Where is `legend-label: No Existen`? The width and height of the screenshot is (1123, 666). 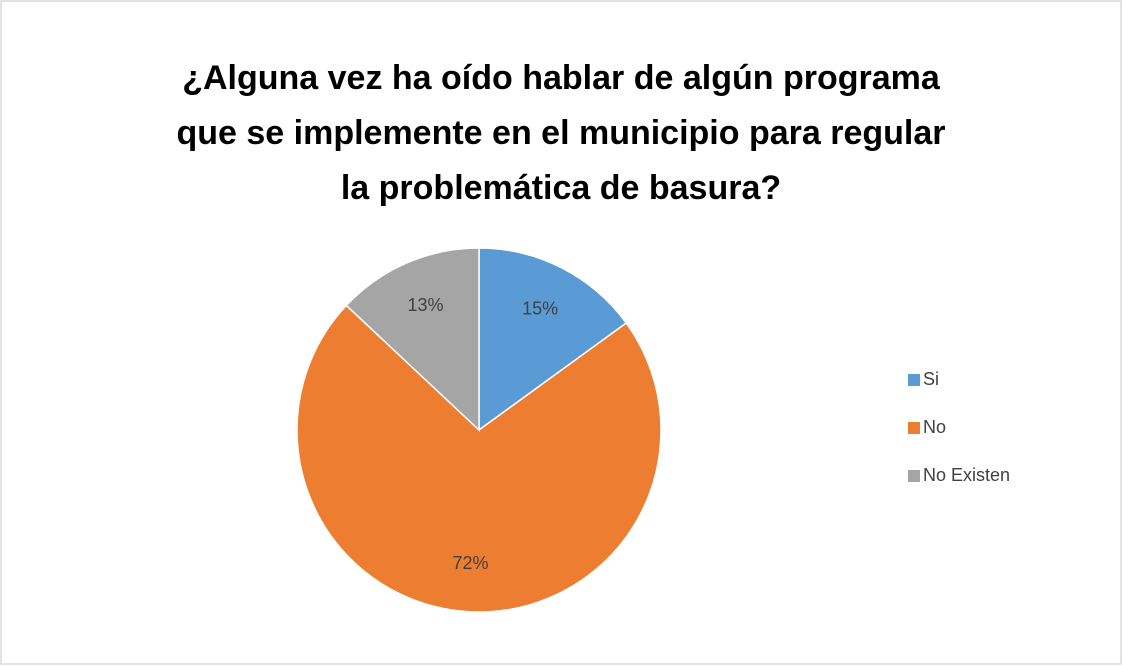 legend-label: No Existen is located at coordinates (966, 475).